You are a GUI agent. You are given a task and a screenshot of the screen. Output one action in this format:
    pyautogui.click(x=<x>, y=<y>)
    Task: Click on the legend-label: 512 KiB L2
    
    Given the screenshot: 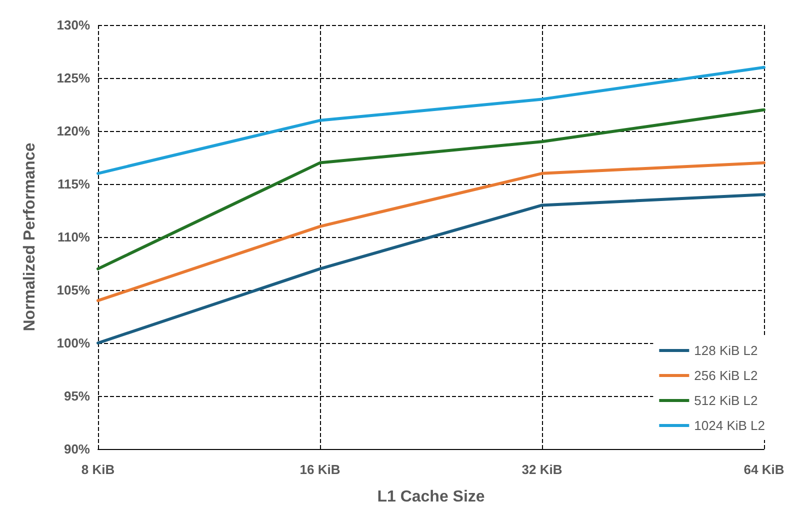 What is the action you would take?
    pyautogui.click(x=726, y=400)
    